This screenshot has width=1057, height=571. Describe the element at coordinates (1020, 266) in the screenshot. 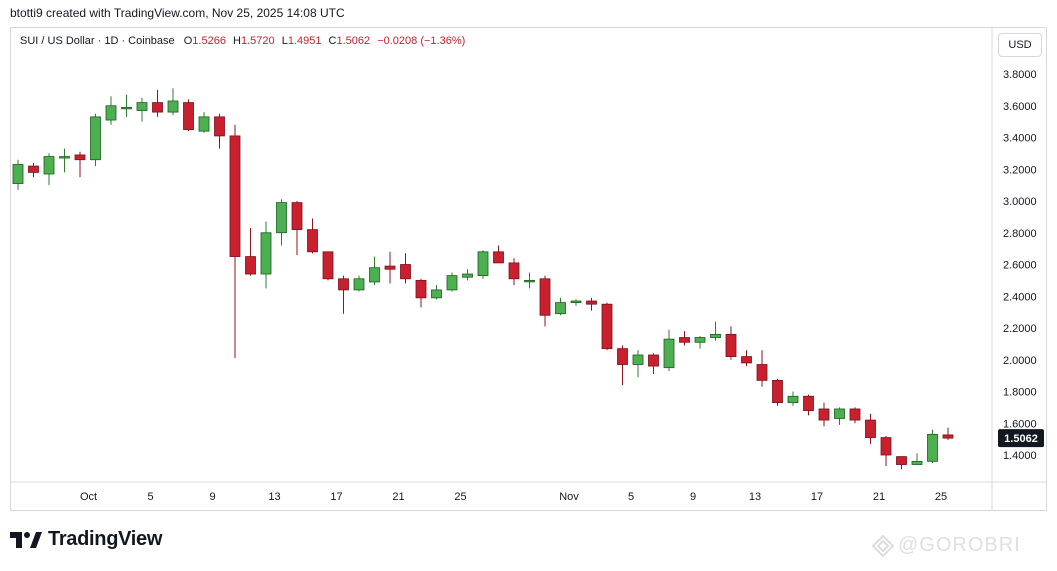

I see `y-tick-label: 2.6000` at that location.